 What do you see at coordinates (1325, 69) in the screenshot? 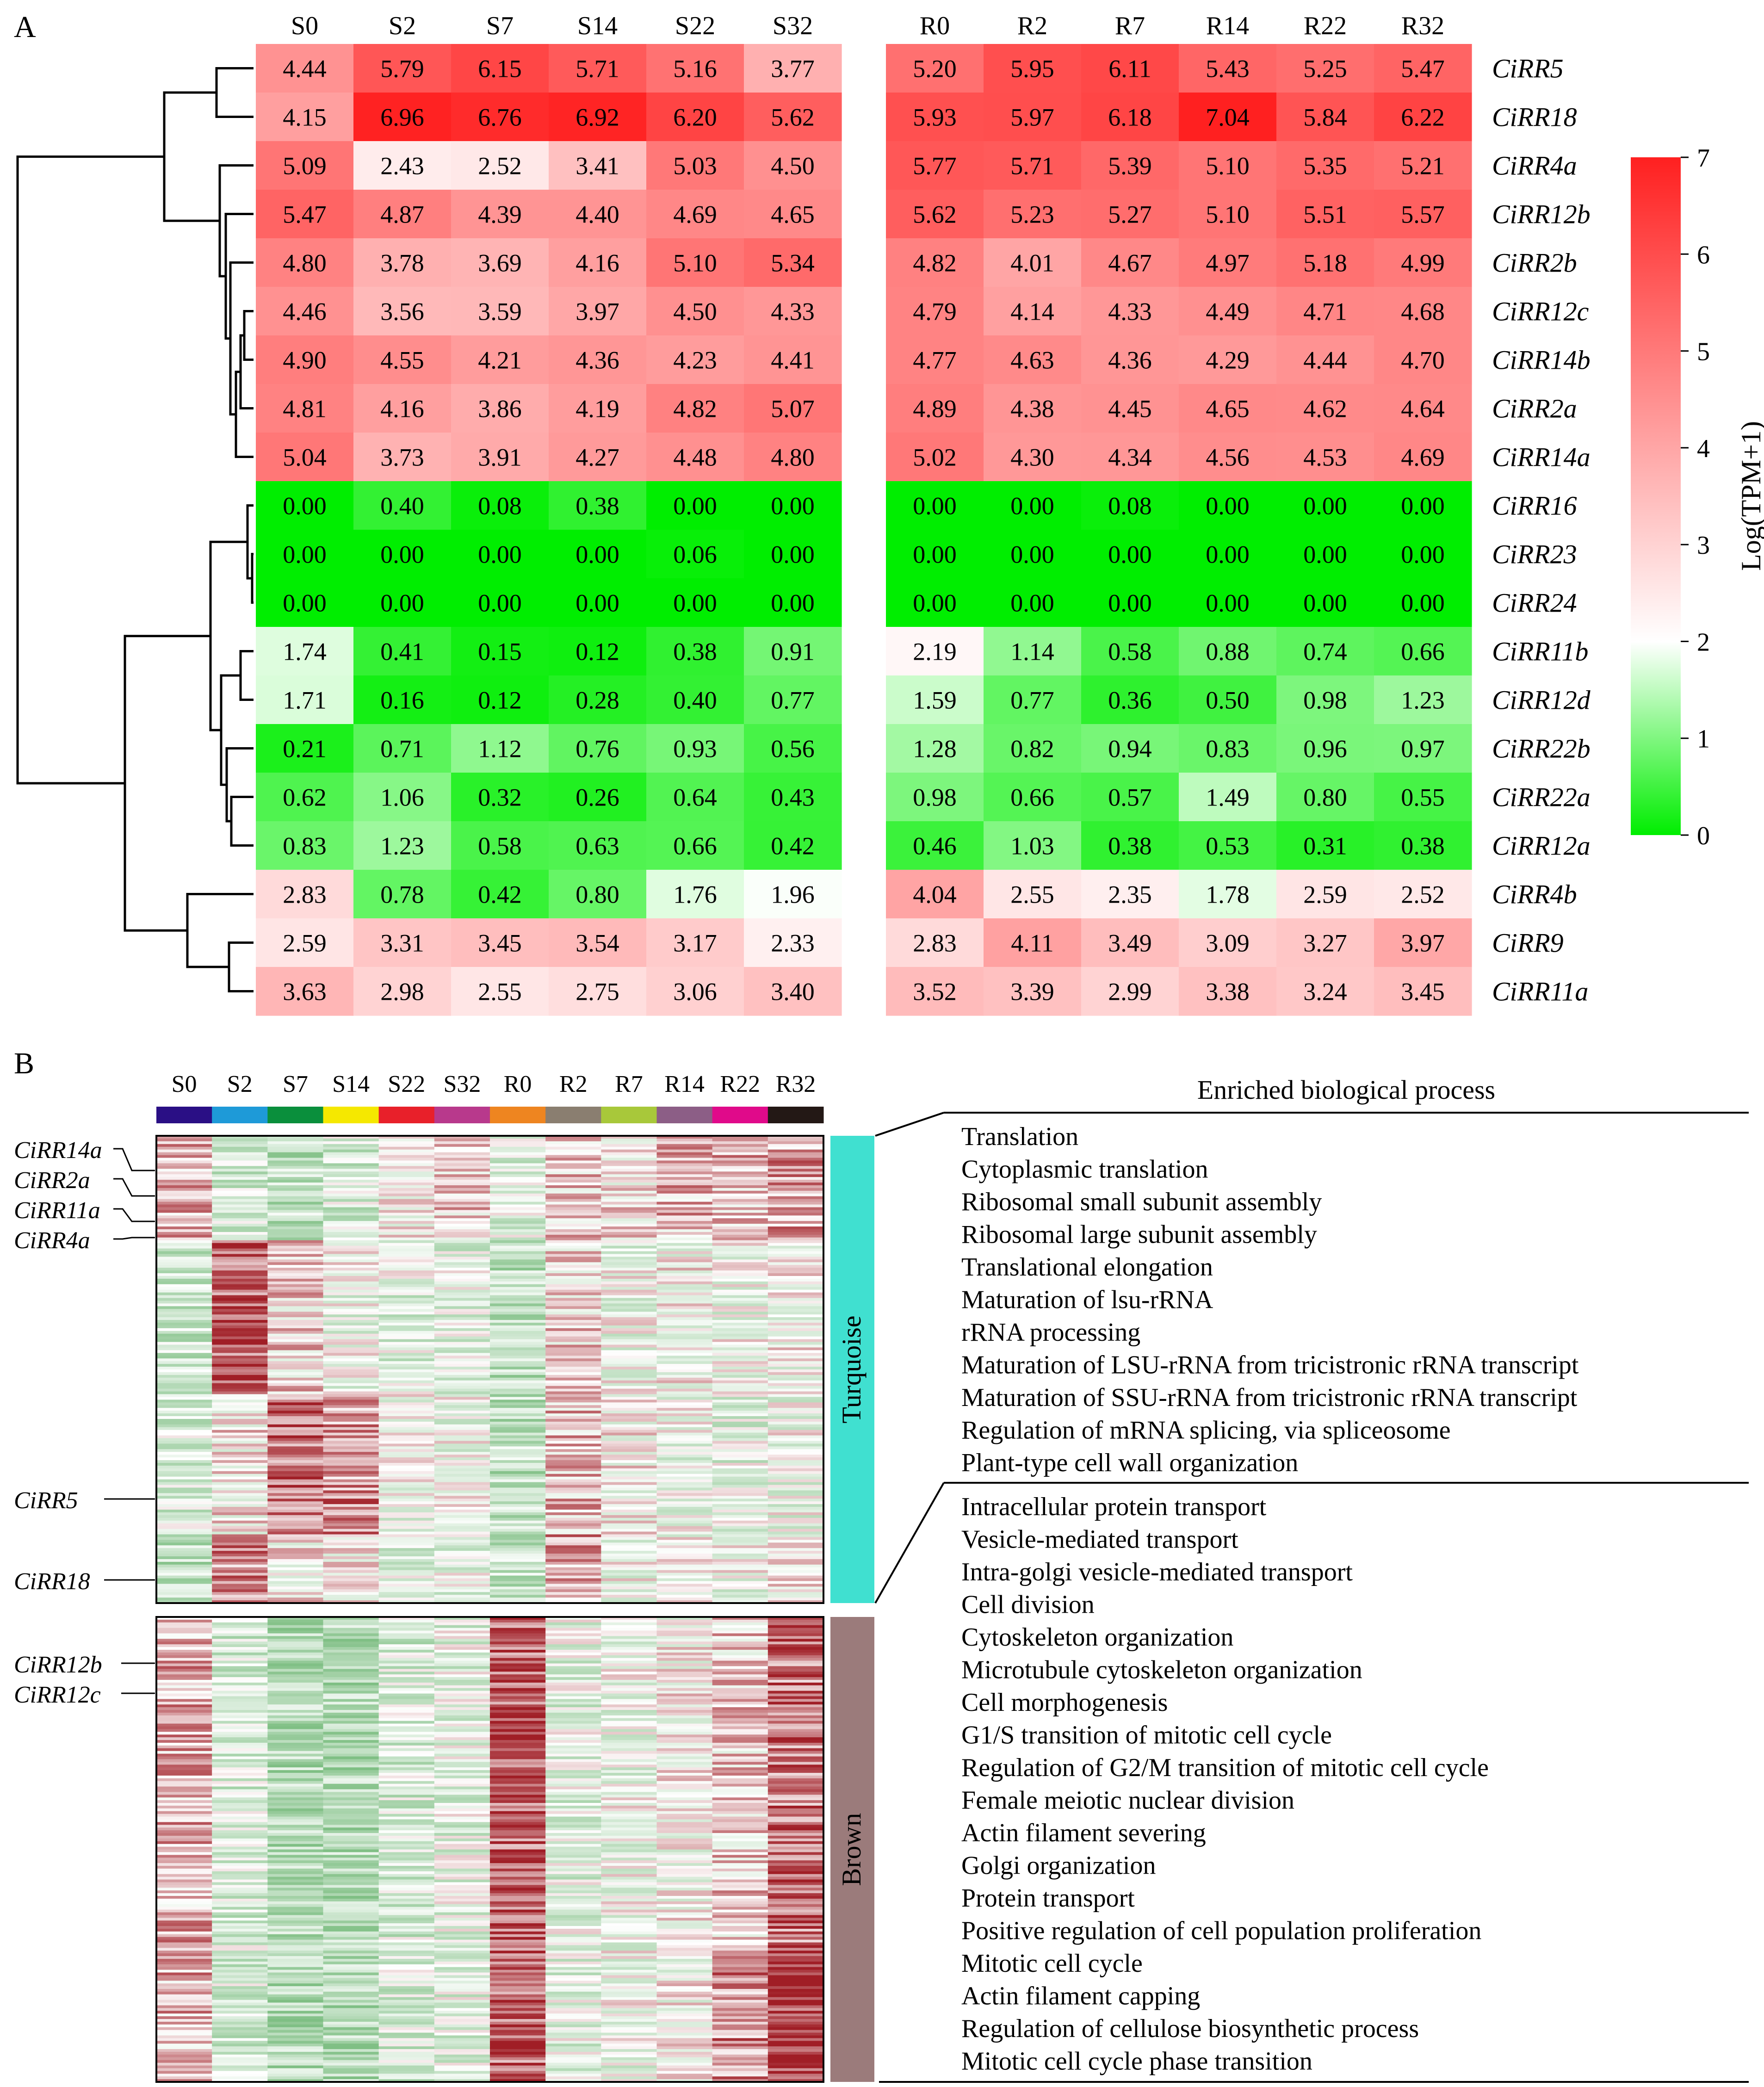
I see `heat-cell-value: 5.25` at bounding box center [1325, 69].